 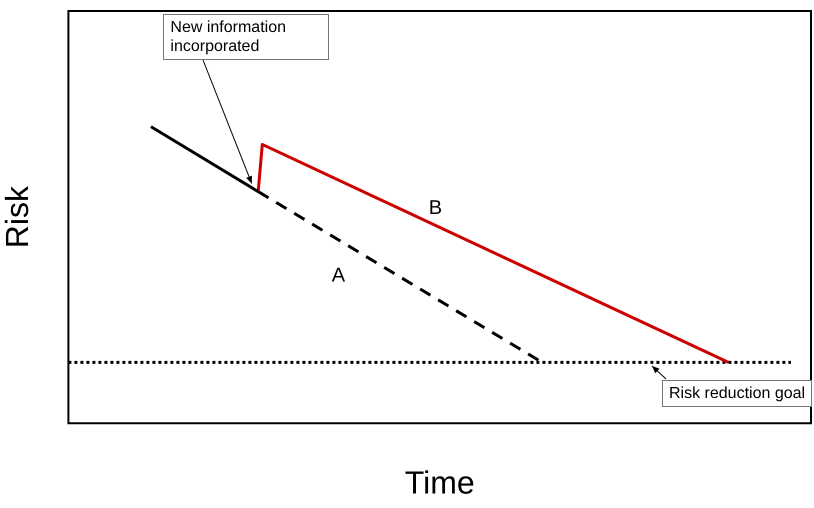 What do you see at coordinates (246, 37) in the screenshot?
I see `text: New information incorporated` at bounding box center [246, 37].